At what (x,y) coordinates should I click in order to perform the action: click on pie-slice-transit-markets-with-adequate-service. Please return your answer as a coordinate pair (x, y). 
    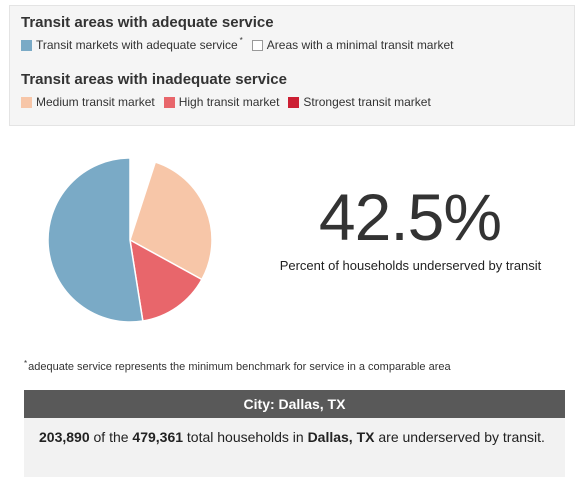
    Looking at the image, I should click on (95, 240).